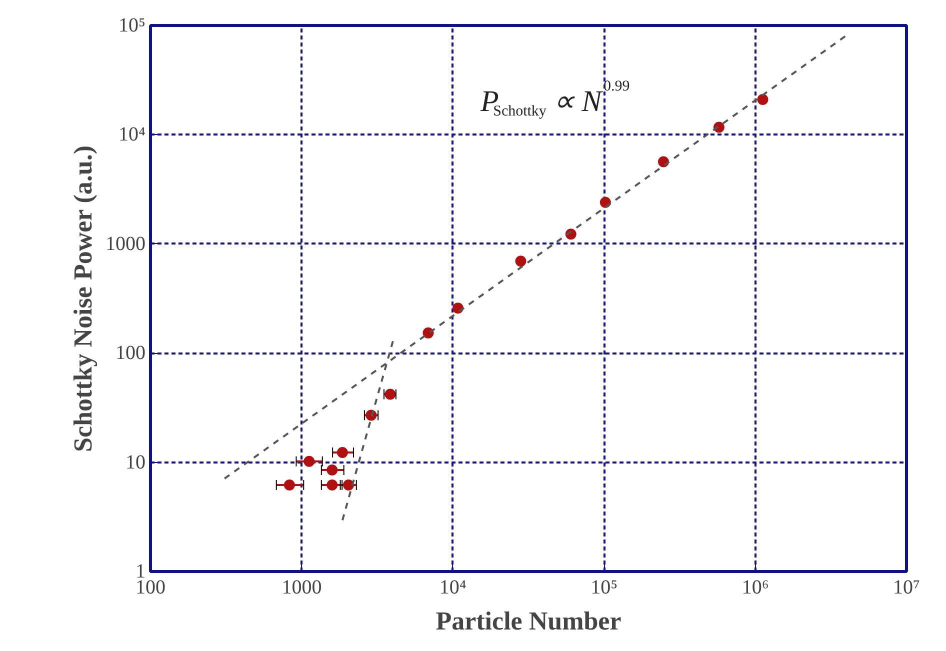 The height and width of the screenshot is (651, 946). I want to click on y-tick-label: 100, so click(131, 353).